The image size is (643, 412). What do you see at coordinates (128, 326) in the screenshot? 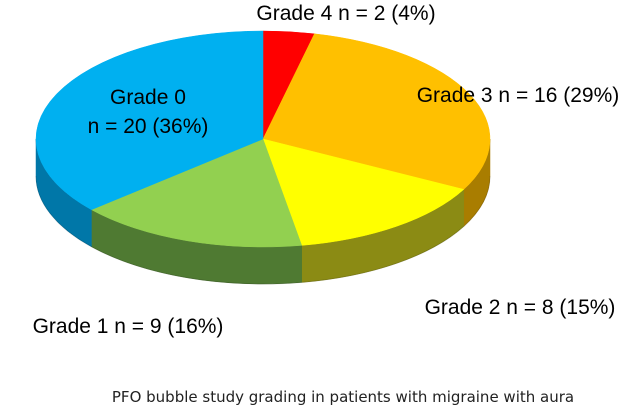
I see `slice-label-3: Grade 1 n = 9 (16%)` at bounding box center [128, 326].